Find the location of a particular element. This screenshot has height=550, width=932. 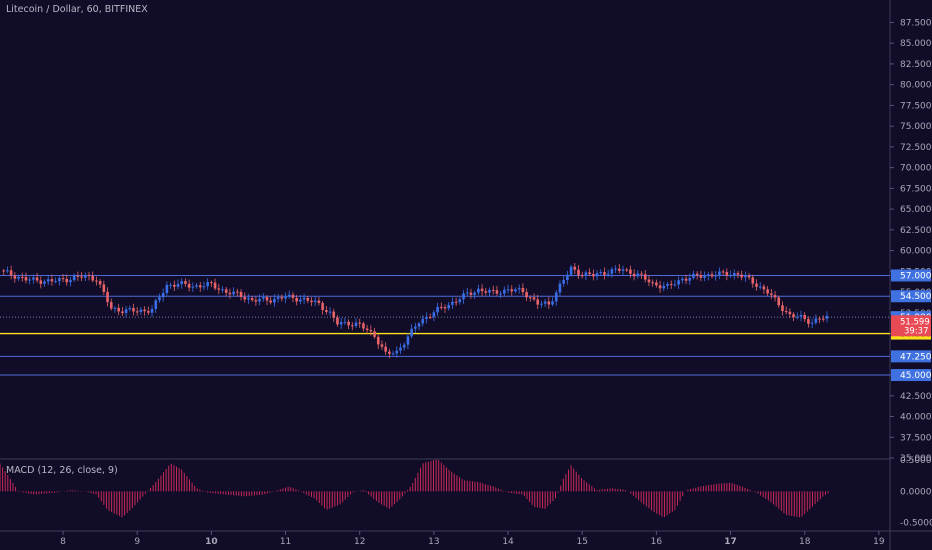

x-tick-label: 9 is located at coordinates (137, 542).